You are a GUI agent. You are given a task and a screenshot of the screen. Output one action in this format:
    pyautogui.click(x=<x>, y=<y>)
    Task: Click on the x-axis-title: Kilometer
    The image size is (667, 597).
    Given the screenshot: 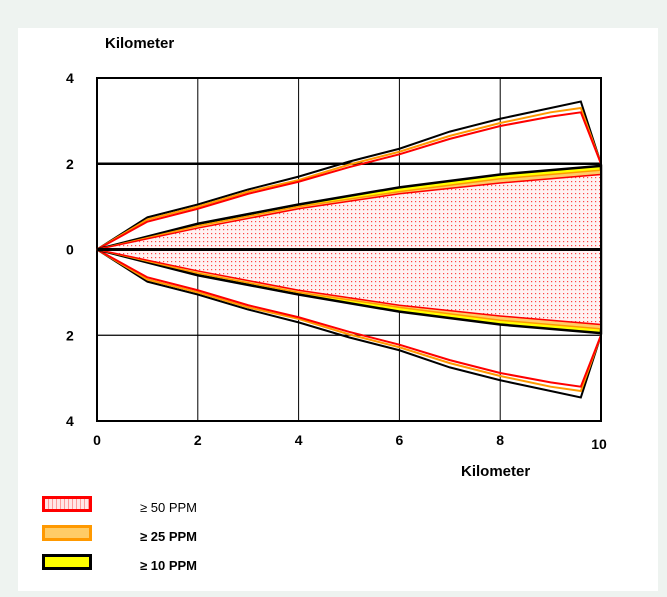 What is the action you would take?
    pyautogui.click(x=495, y=471)
    